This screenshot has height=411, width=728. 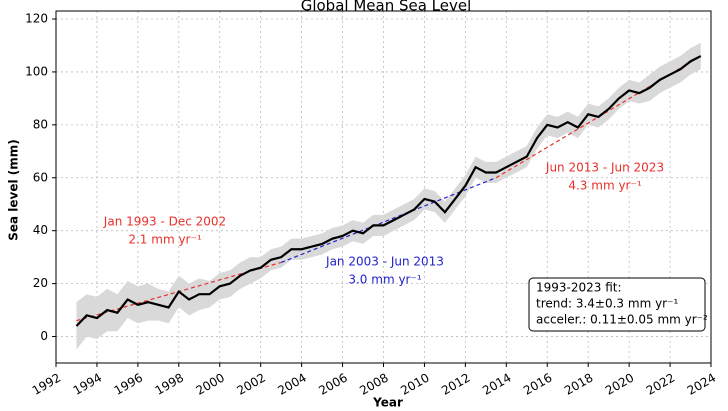 What do you see at coordinates (164, 240) in the screenshot?
I see `trend-rate: 2.1 mm yr⁻¹` at bounding box center [164, 240].